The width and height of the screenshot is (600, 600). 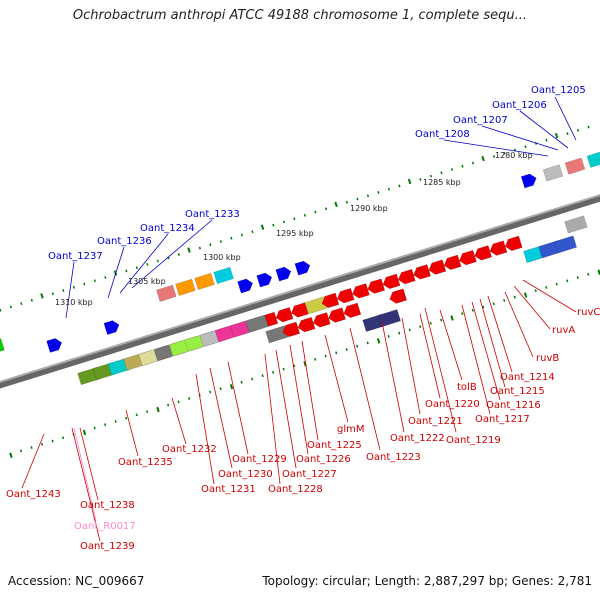 I want to click on gene-label: Oant_1232, so click(x=189, y=449).